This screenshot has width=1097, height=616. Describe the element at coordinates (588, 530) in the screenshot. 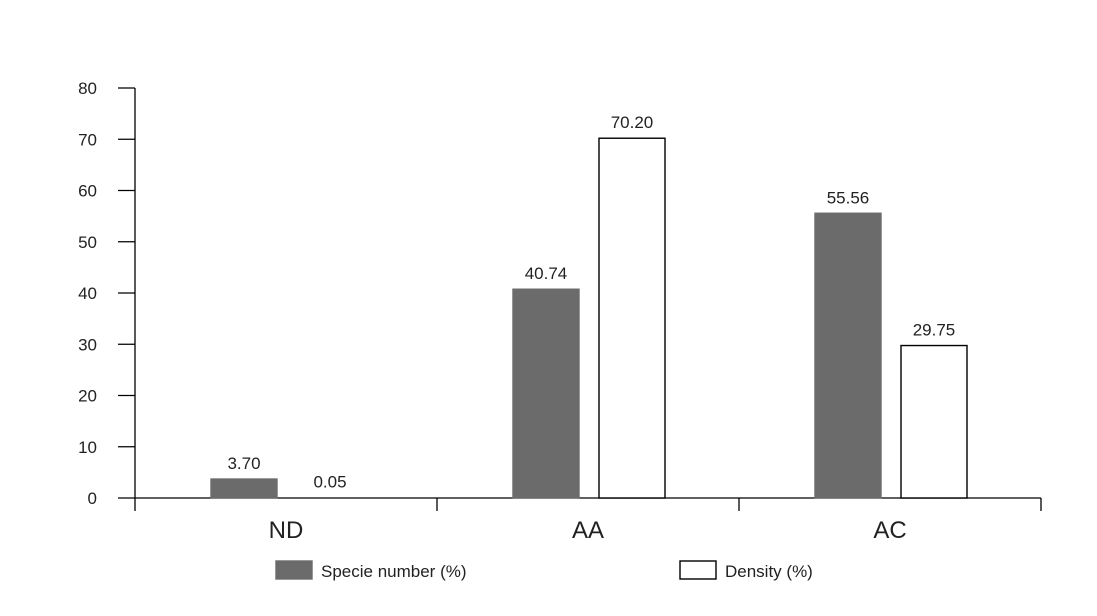

I see `x-category-label: AA` at that location.